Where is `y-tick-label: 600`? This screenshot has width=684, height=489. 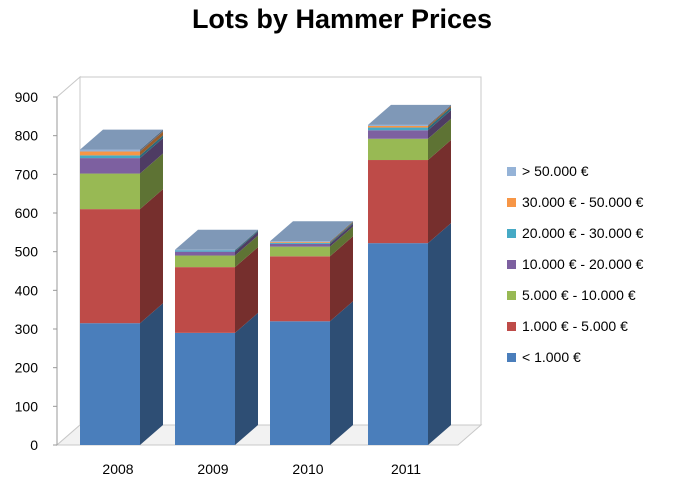 y-tick-label: 600 is located at coordinates (27, 213).